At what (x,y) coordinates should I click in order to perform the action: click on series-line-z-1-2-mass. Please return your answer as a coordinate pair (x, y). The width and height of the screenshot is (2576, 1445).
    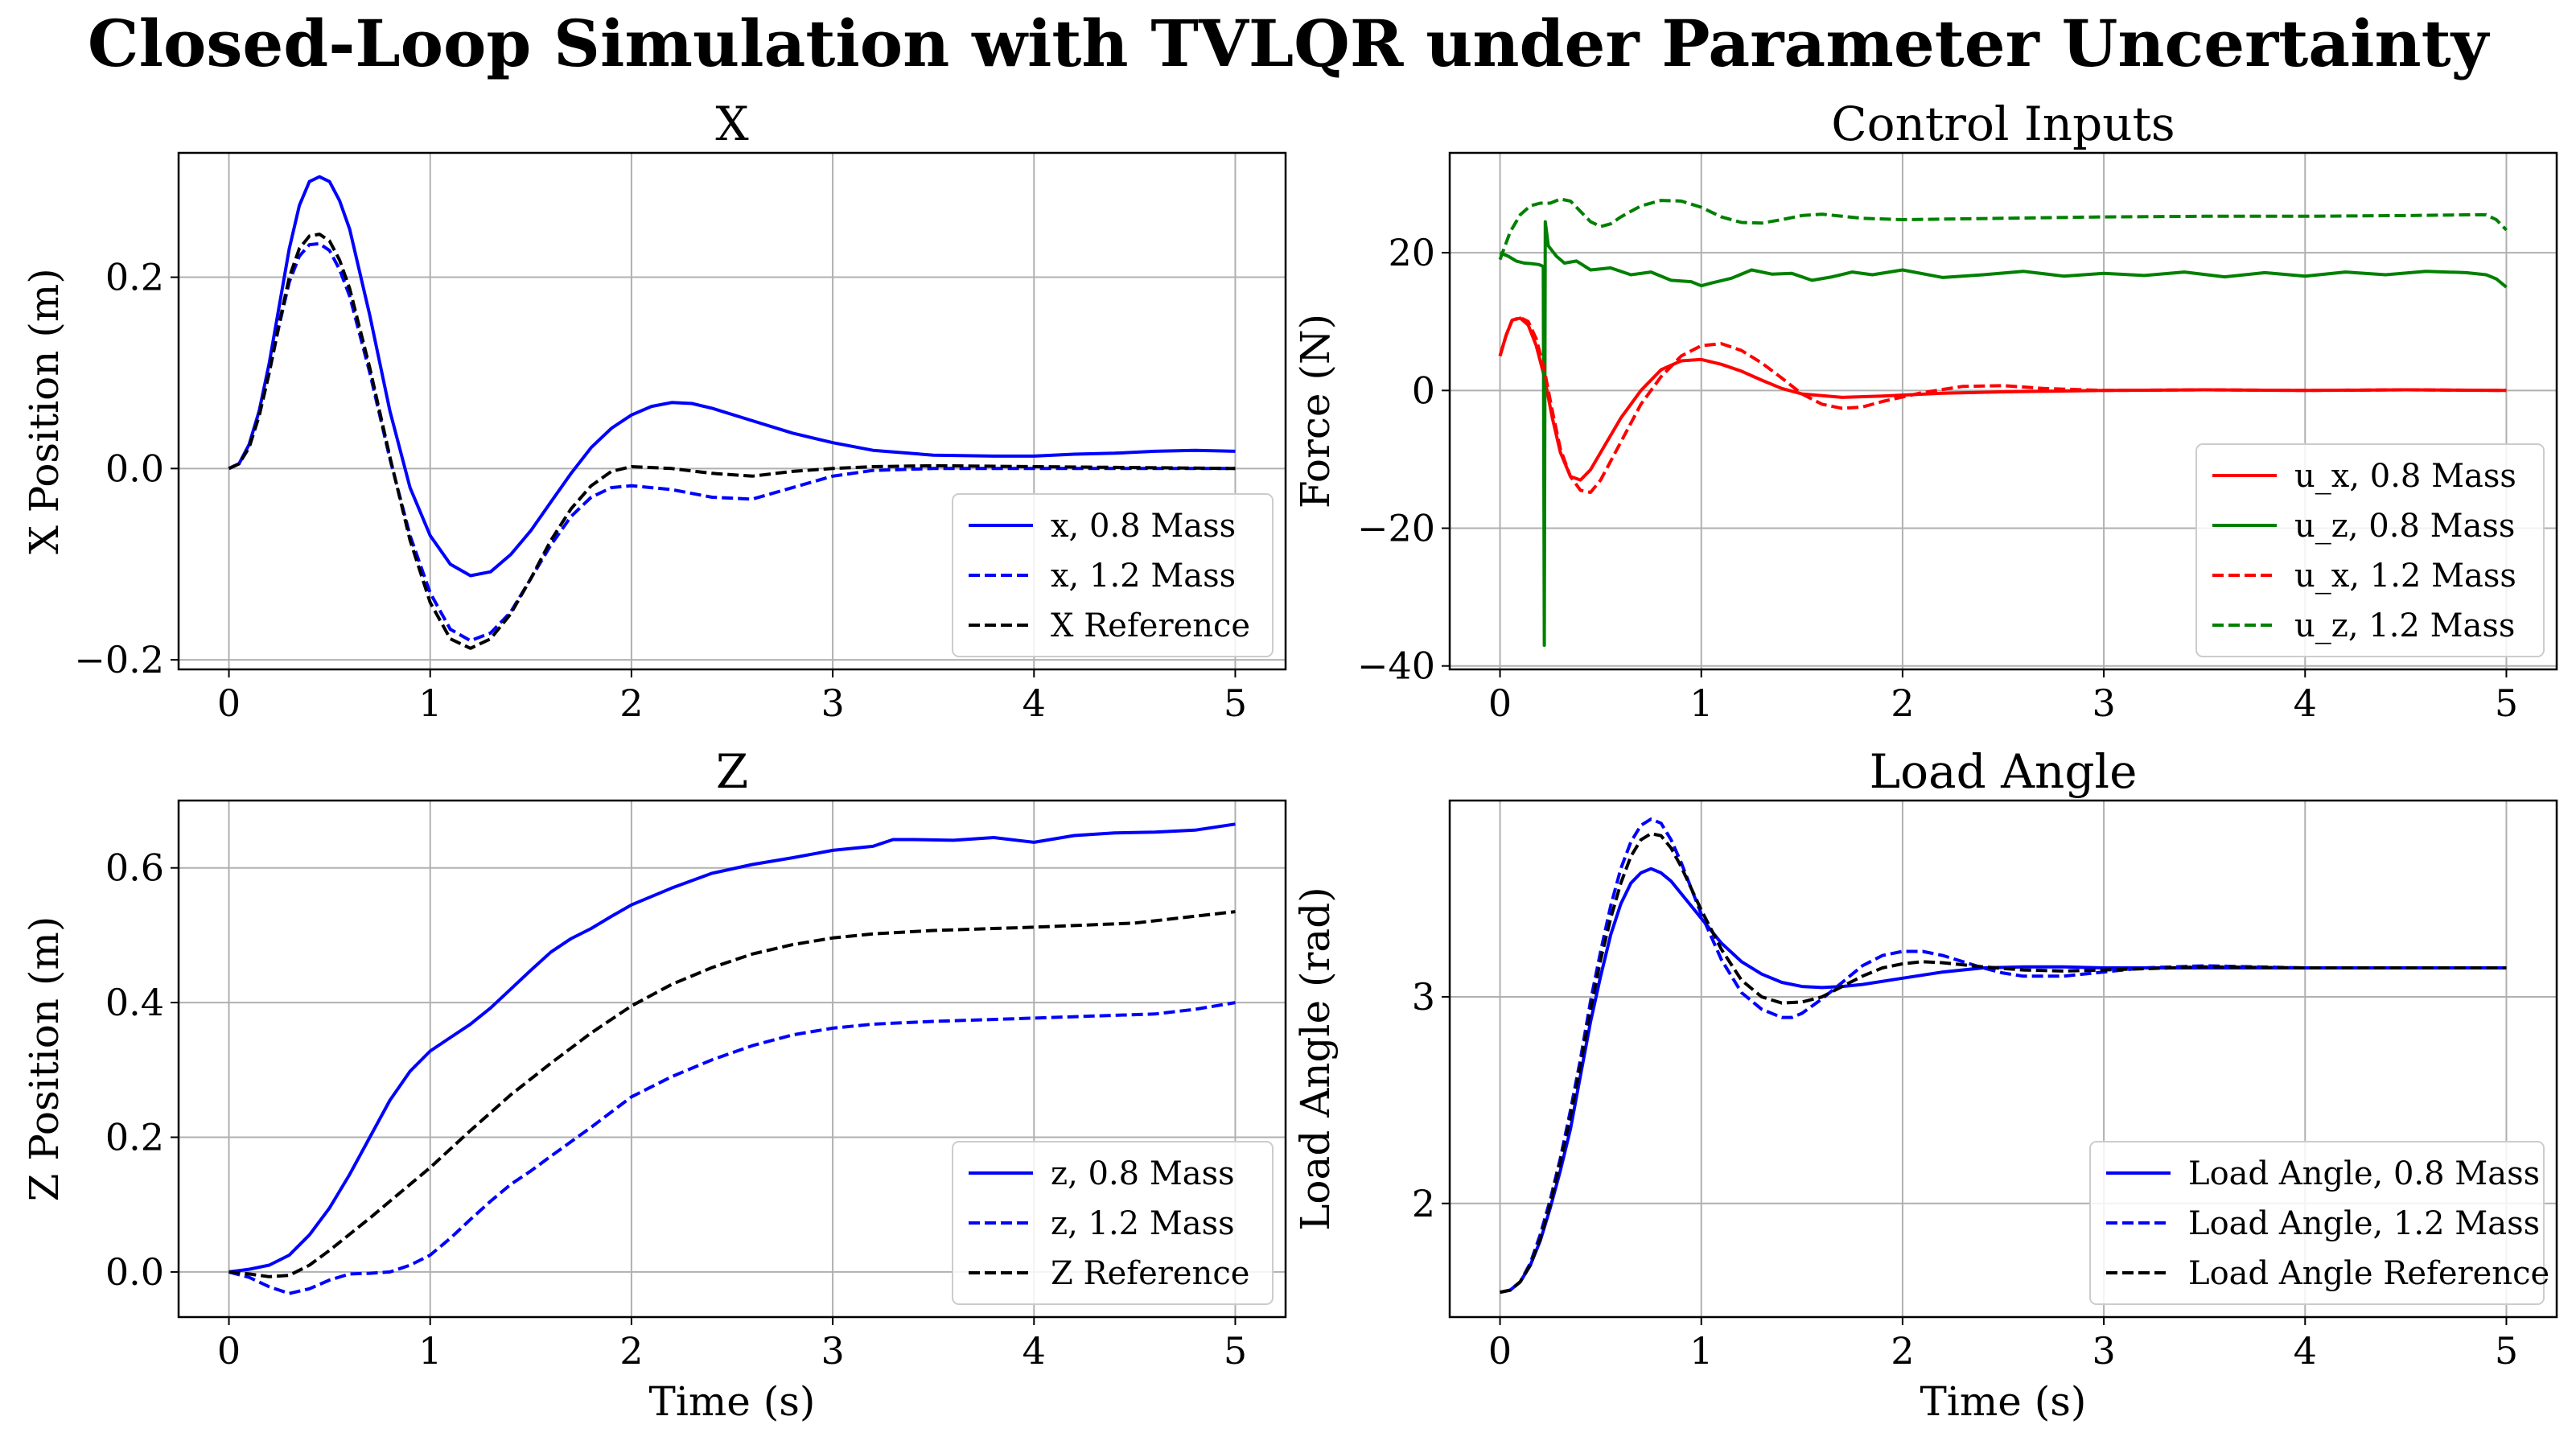
    Looking at the image, I should click on (732, 1148).